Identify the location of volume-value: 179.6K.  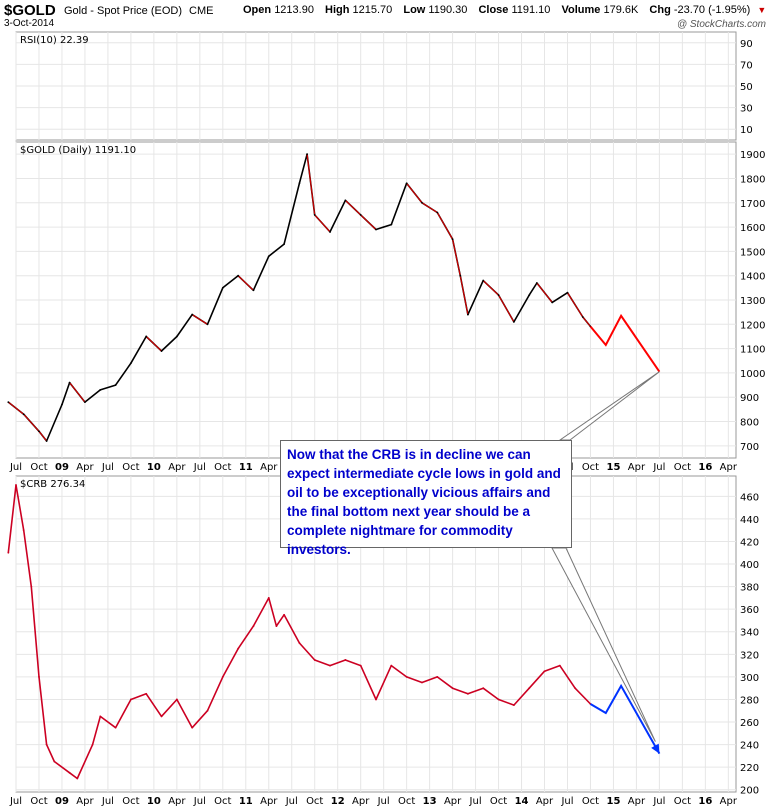
(621, 10).